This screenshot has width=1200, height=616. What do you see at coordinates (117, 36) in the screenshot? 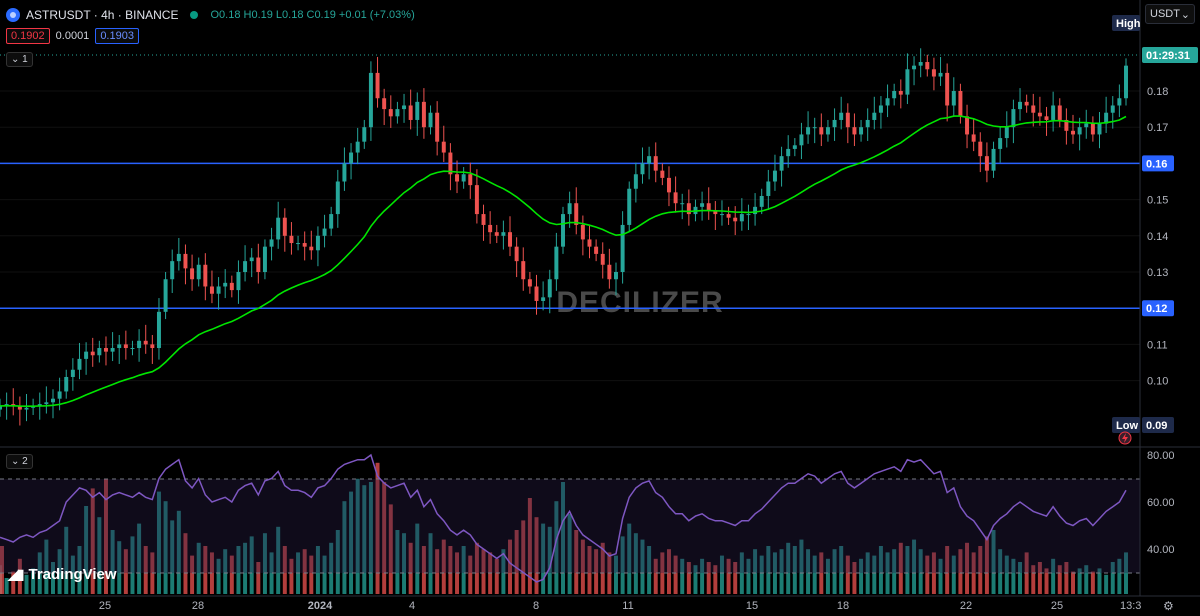
I see `ask-price-box: 0.1903` at bounding box center [117, 36].